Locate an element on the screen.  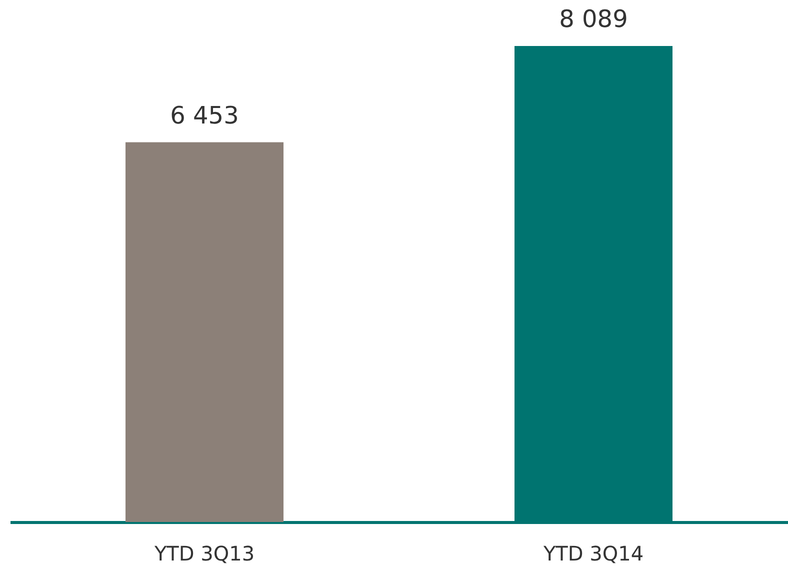
x-tick-label: YTD 3Q14 is located at coordinates (593, 554).